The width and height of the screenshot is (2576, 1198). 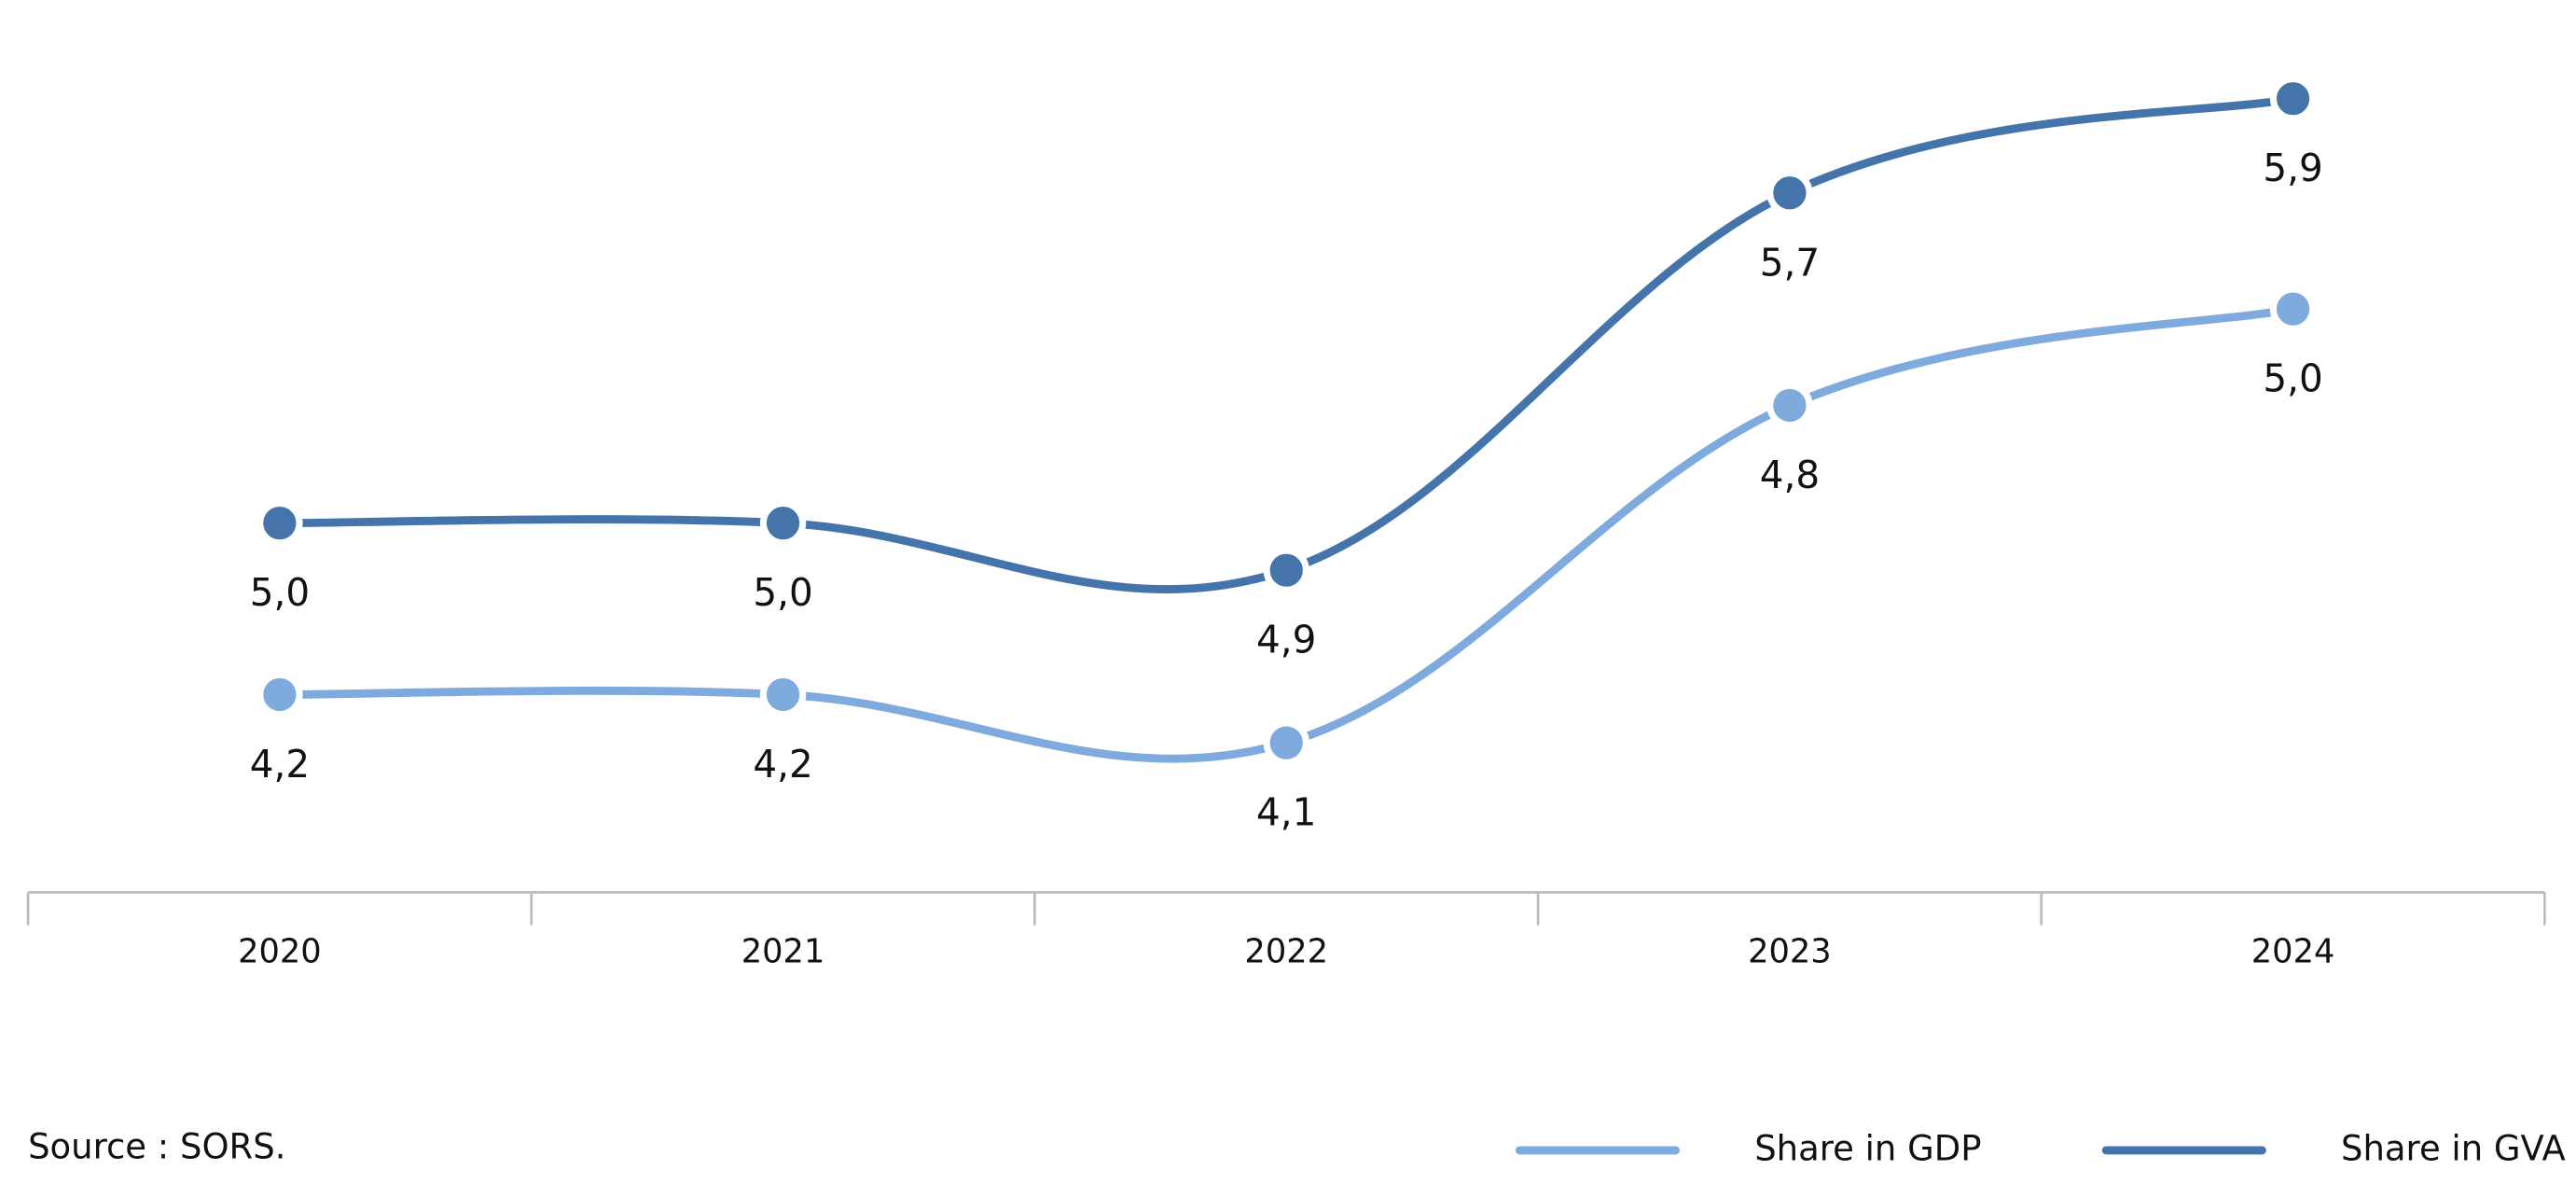 What do you see at coordinates (1790, 475) in the screenshot?
I see `data-label: 4,8` at bounding box center [1790, 475].